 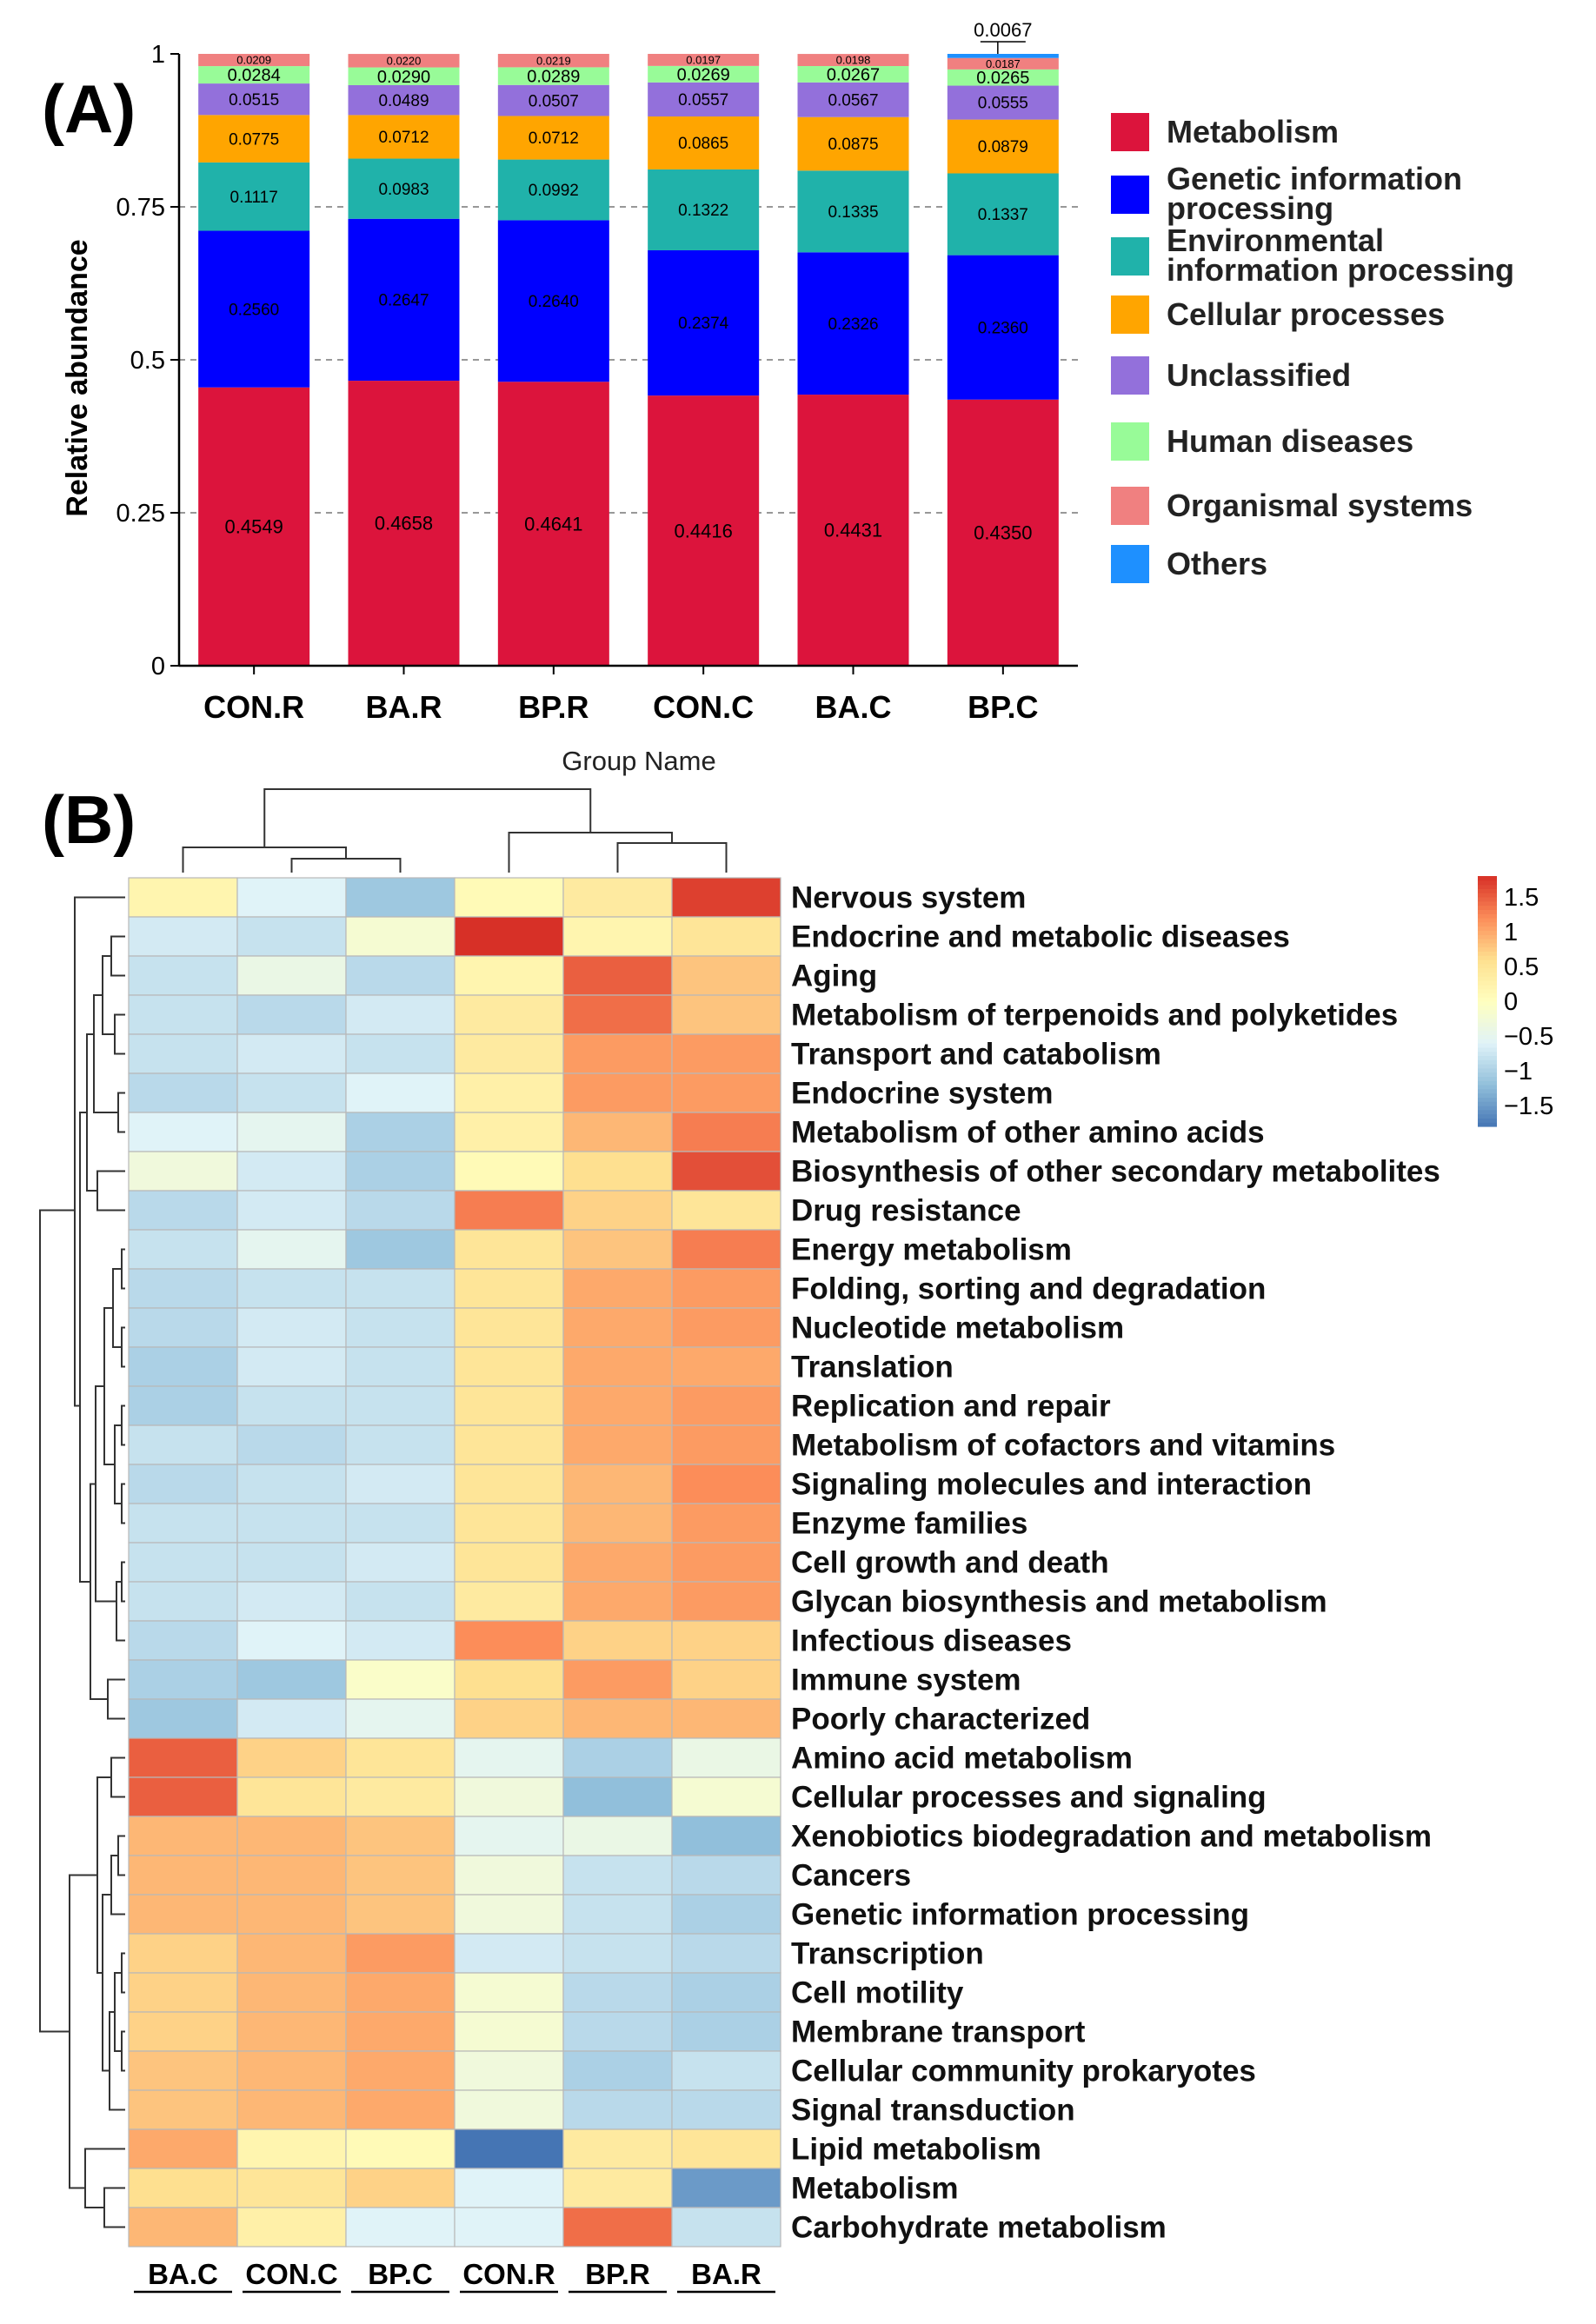 I want to click on heatmap-row-label: Nucleotide metabolism, so click(x=957, y=1328).